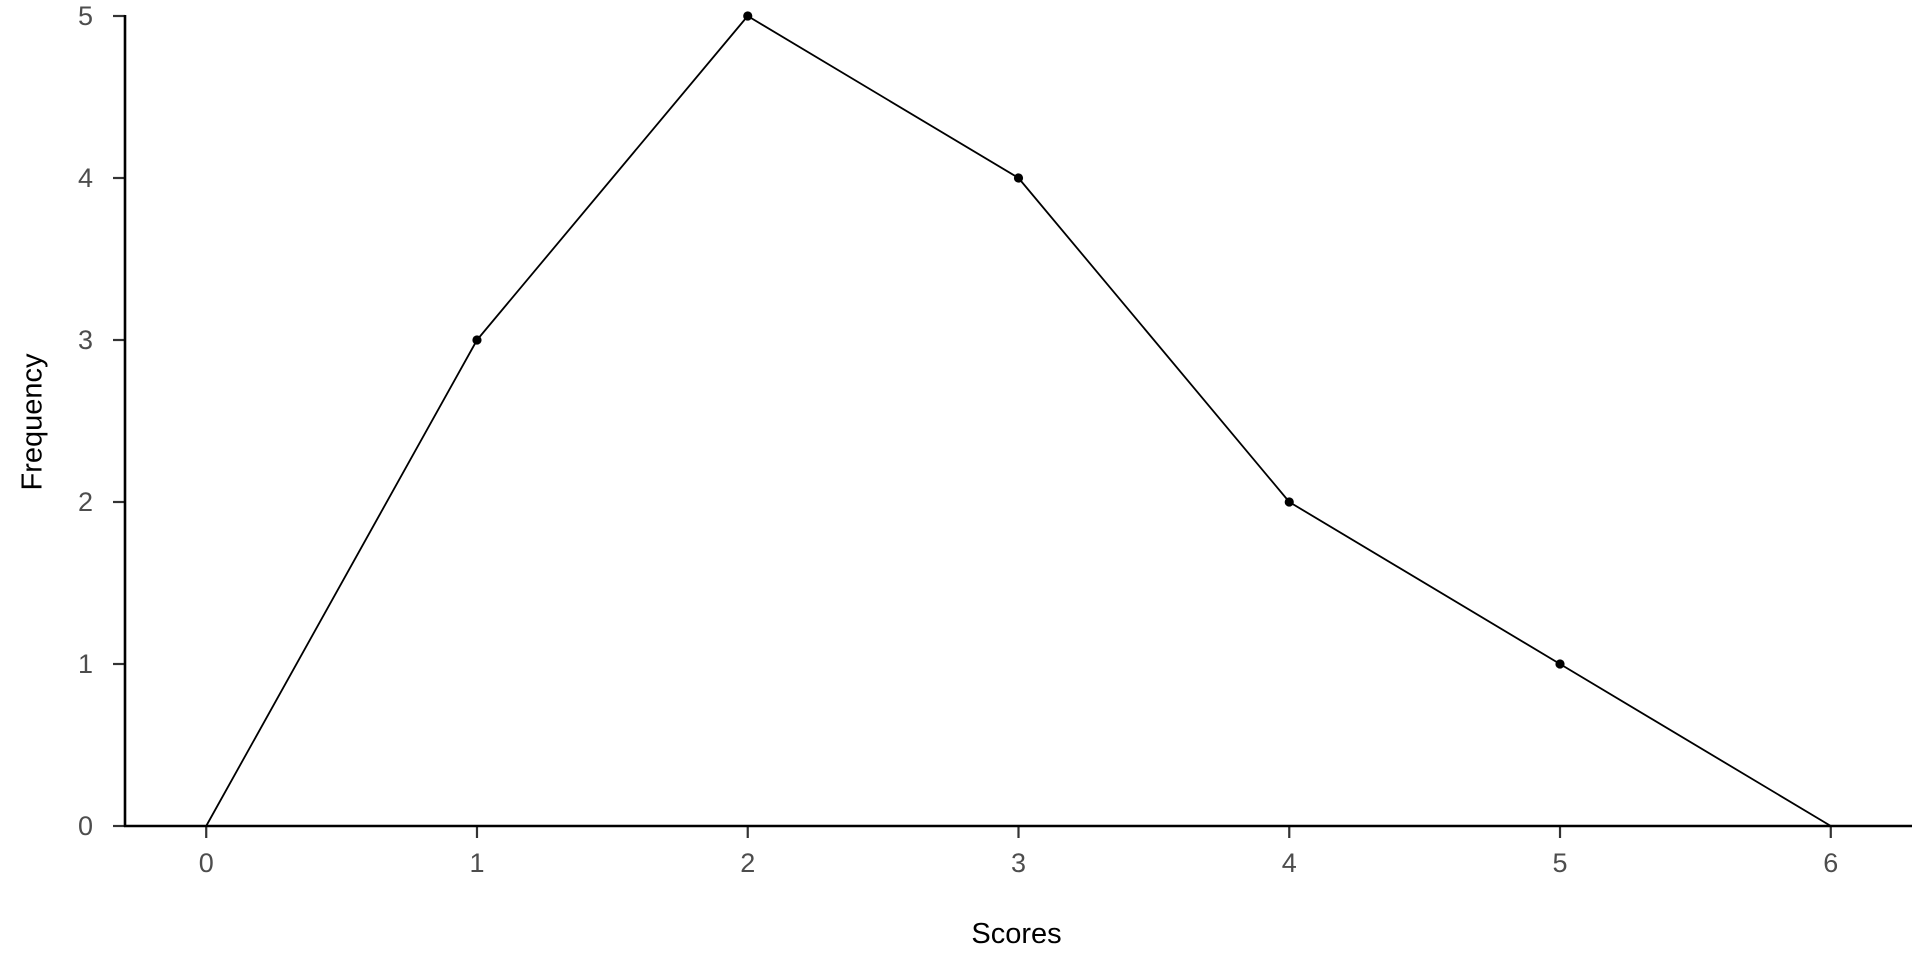  What do you see at coordinates (85, 502) in the screenshot?
I see `y-tick-label: 2` at bounding box center [85, 502].